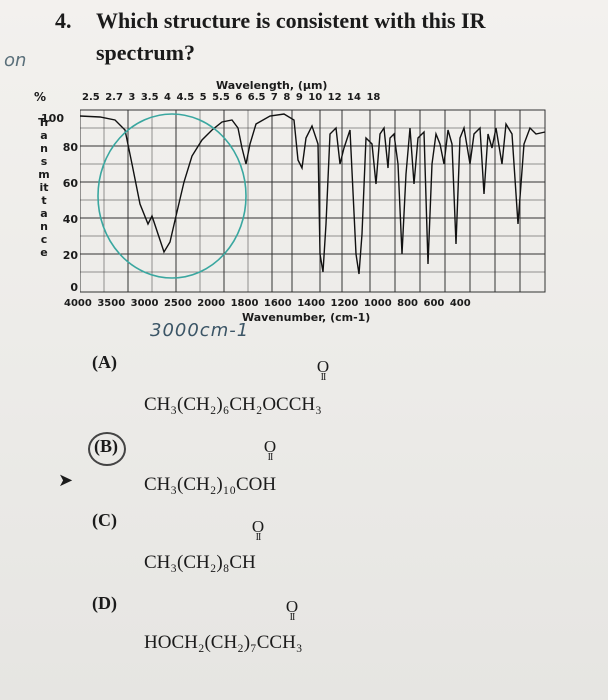  I want to click on option-c-carbonyl: O II, so click(258, 530).